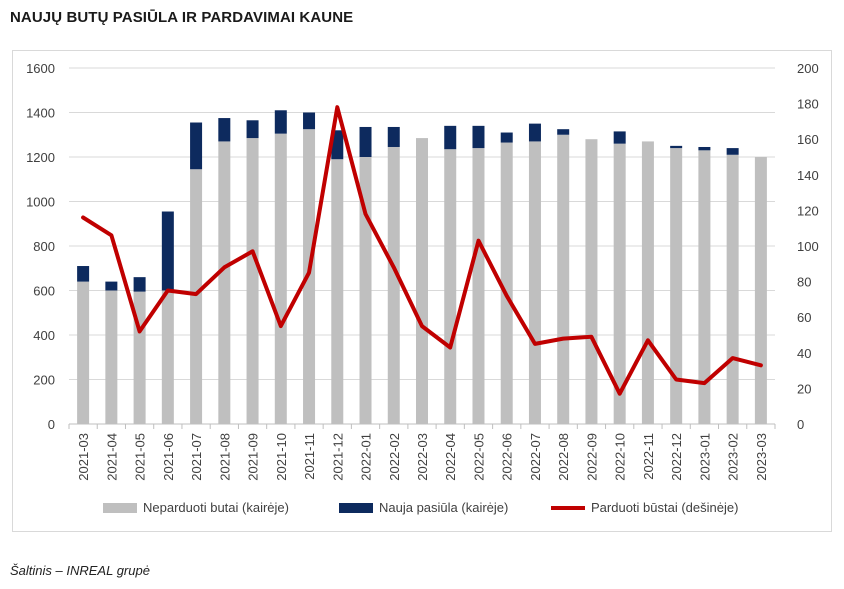 This screenshot has height=589, width=844. I want to click on x-tick-label: 2023-02, so click(733, 457).